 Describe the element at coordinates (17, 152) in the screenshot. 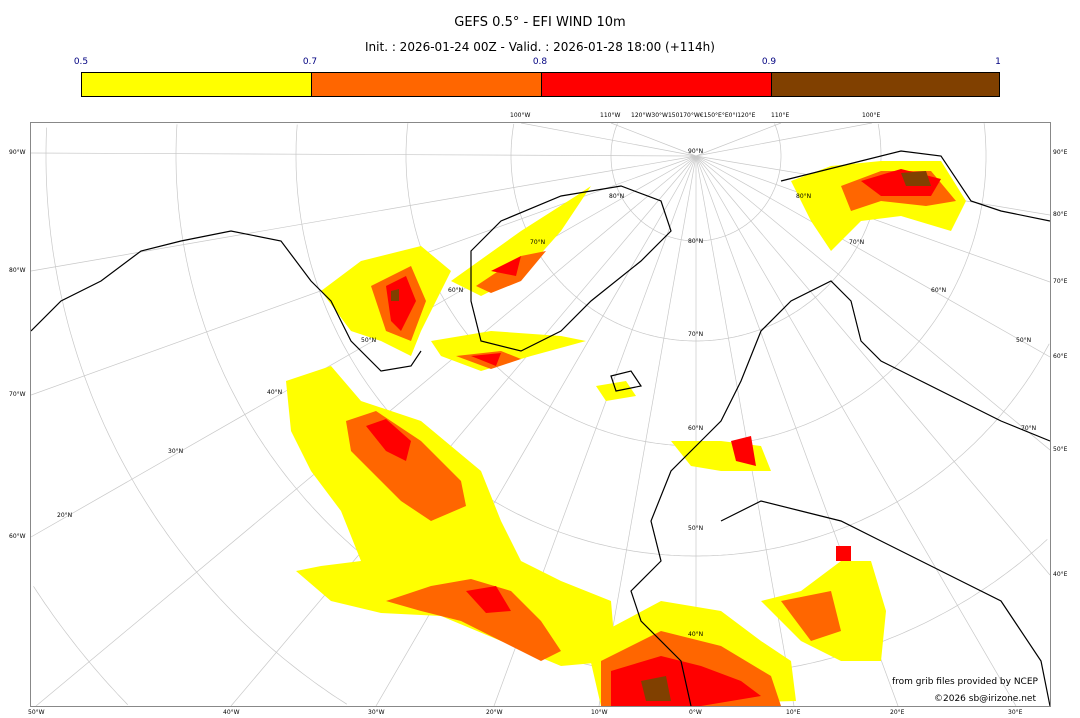

I see `lon-label: 90°W` at that location.